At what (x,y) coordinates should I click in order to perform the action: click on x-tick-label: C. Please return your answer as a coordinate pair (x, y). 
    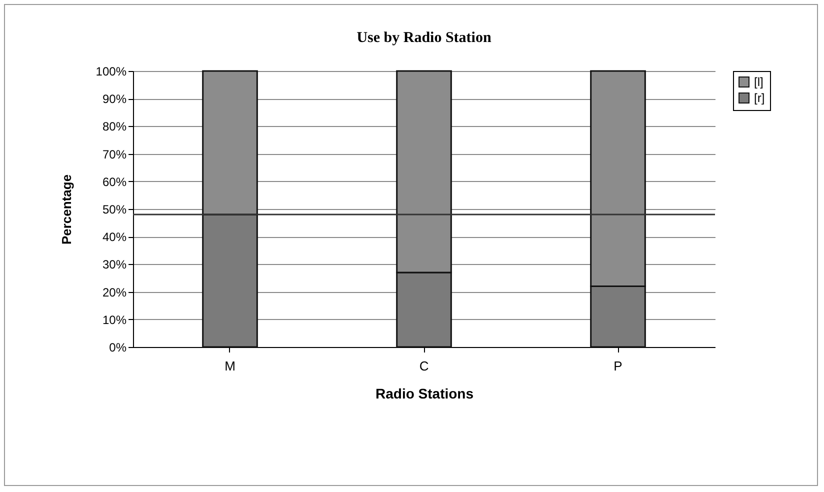
    Looking at the image, I should click on (424, 366).